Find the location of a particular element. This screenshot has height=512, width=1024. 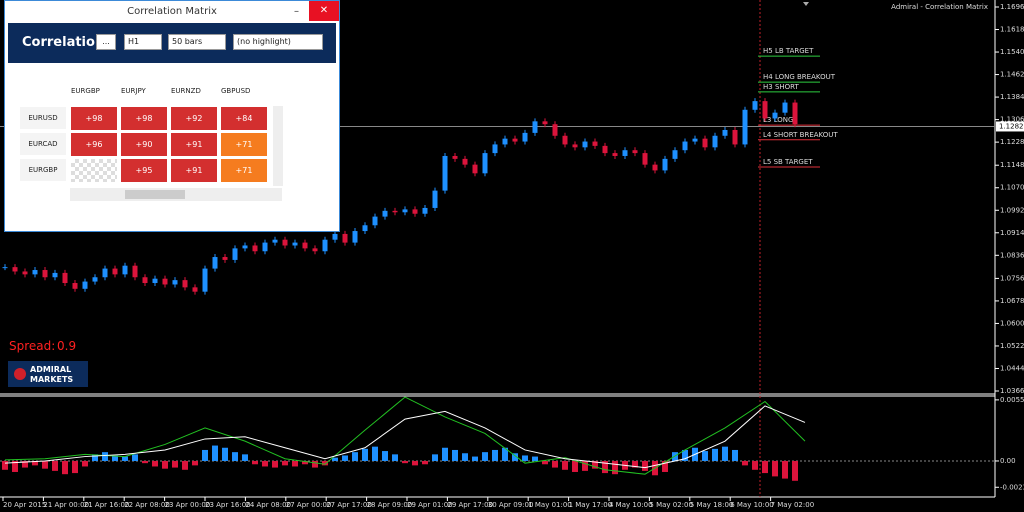

correlation-cell: +92 is located at coordinates (194, 118).